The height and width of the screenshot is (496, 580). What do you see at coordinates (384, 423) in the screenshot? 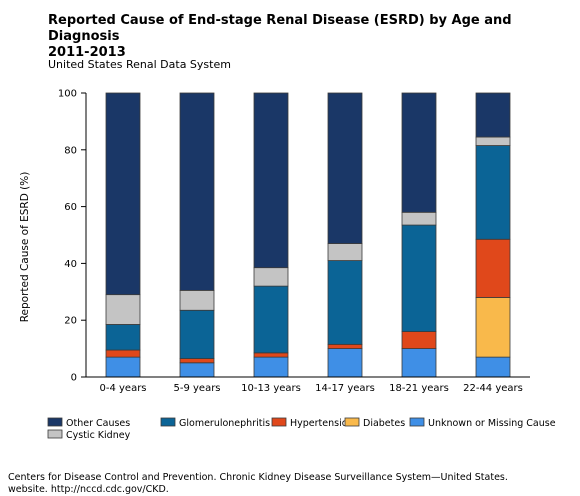
I see `legend-label: Diabetes` at bounding box center [384, 423].